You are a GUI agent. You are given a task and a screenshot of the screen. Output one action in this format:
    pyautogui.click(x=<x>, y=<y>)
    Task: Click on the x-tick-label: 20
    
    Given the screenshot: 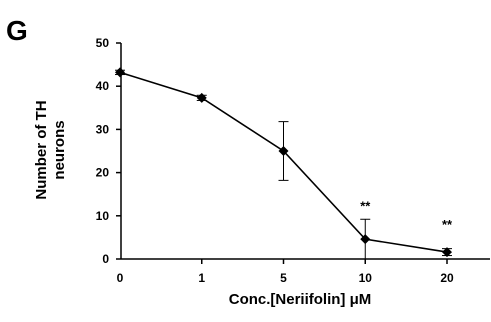 What is the action you would take?
    pyautogui.click(x=447, y=278)
    